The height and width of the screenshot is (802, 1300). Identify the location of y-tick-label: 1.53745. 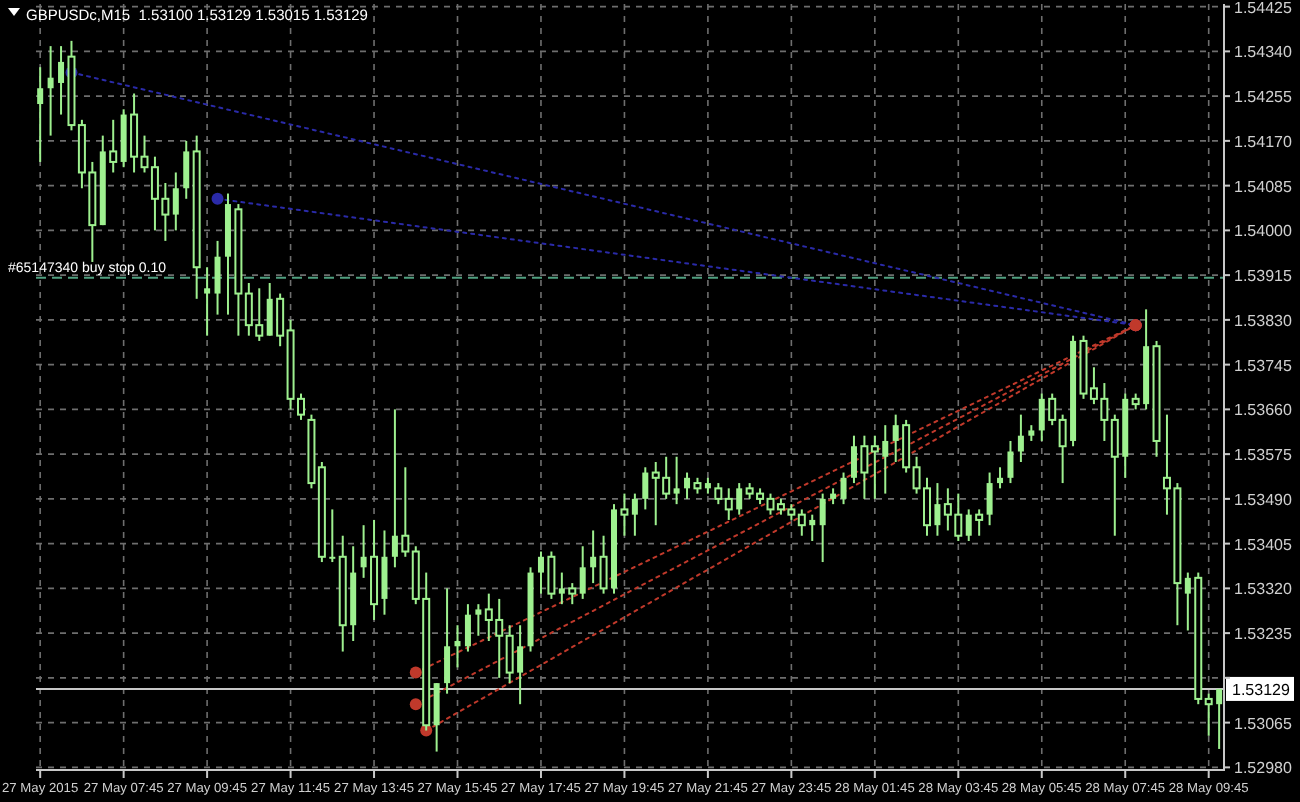
(1263, 365).